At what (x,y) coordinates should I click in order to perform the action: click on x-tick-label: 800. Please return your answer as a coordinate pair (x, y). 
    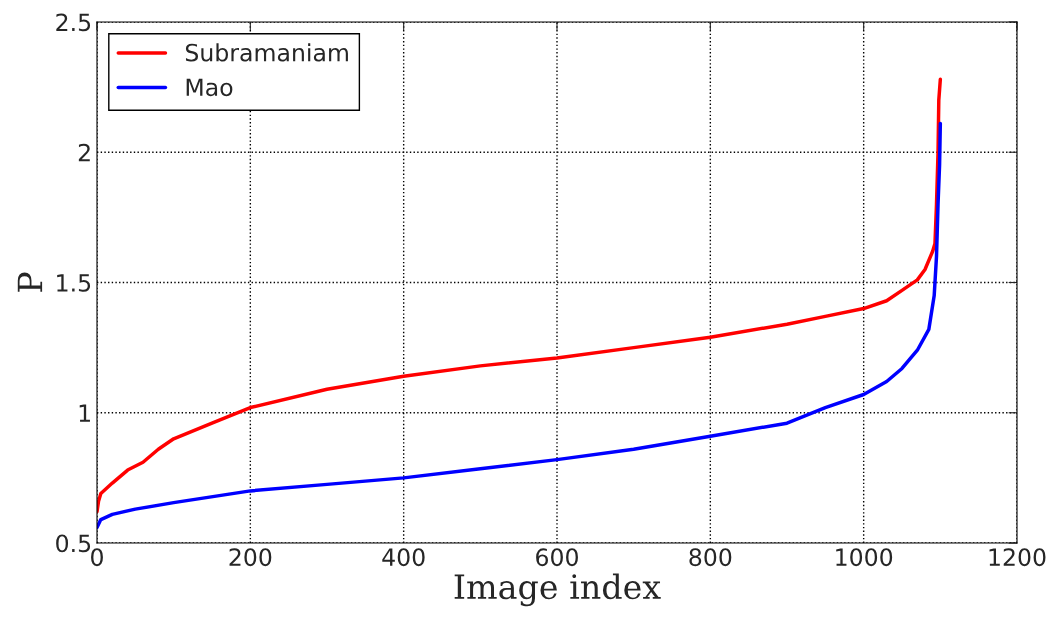
    Looking at the image, I should click on (710, 557).